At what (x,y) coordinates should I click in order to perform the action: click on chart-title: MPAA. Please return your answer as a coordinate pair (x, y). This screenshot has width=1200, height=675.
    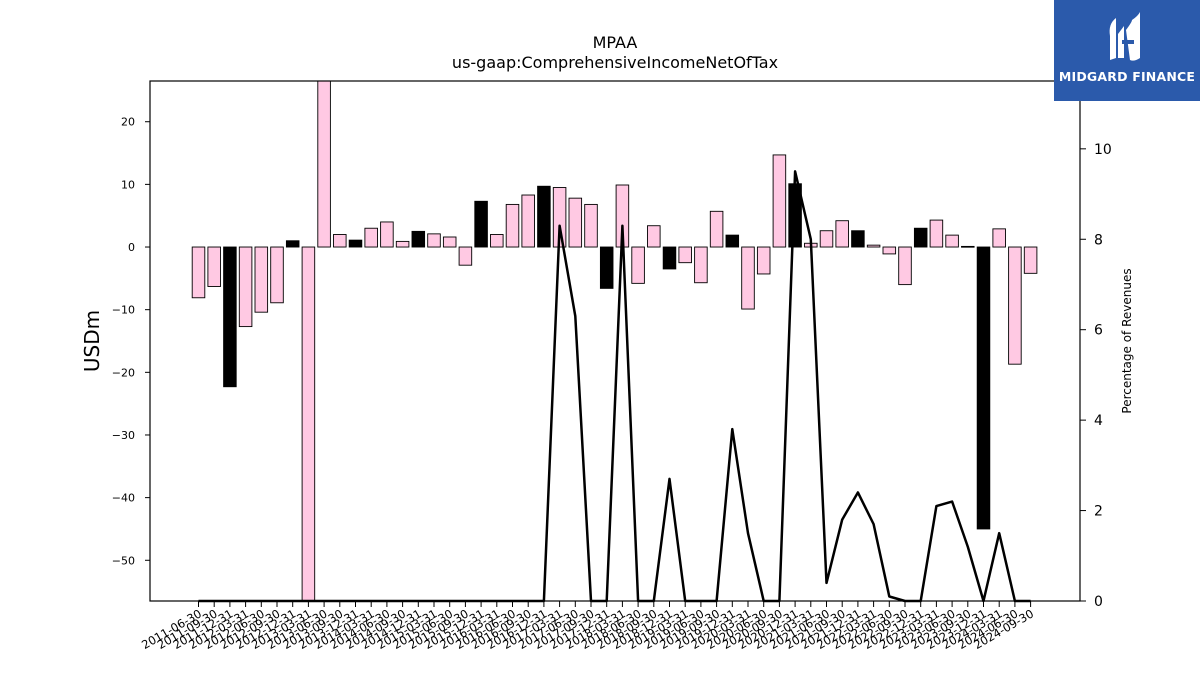
    Looking at the image, I should click on (615, 42).